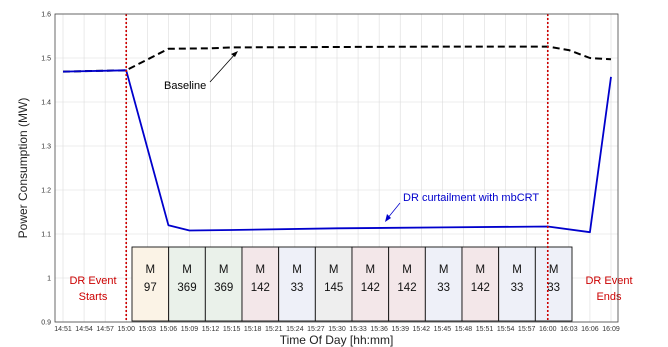  Describe the element at coordinates (46, 235) in the screenshot. I see `y-tick-label: 1.1` at that location.